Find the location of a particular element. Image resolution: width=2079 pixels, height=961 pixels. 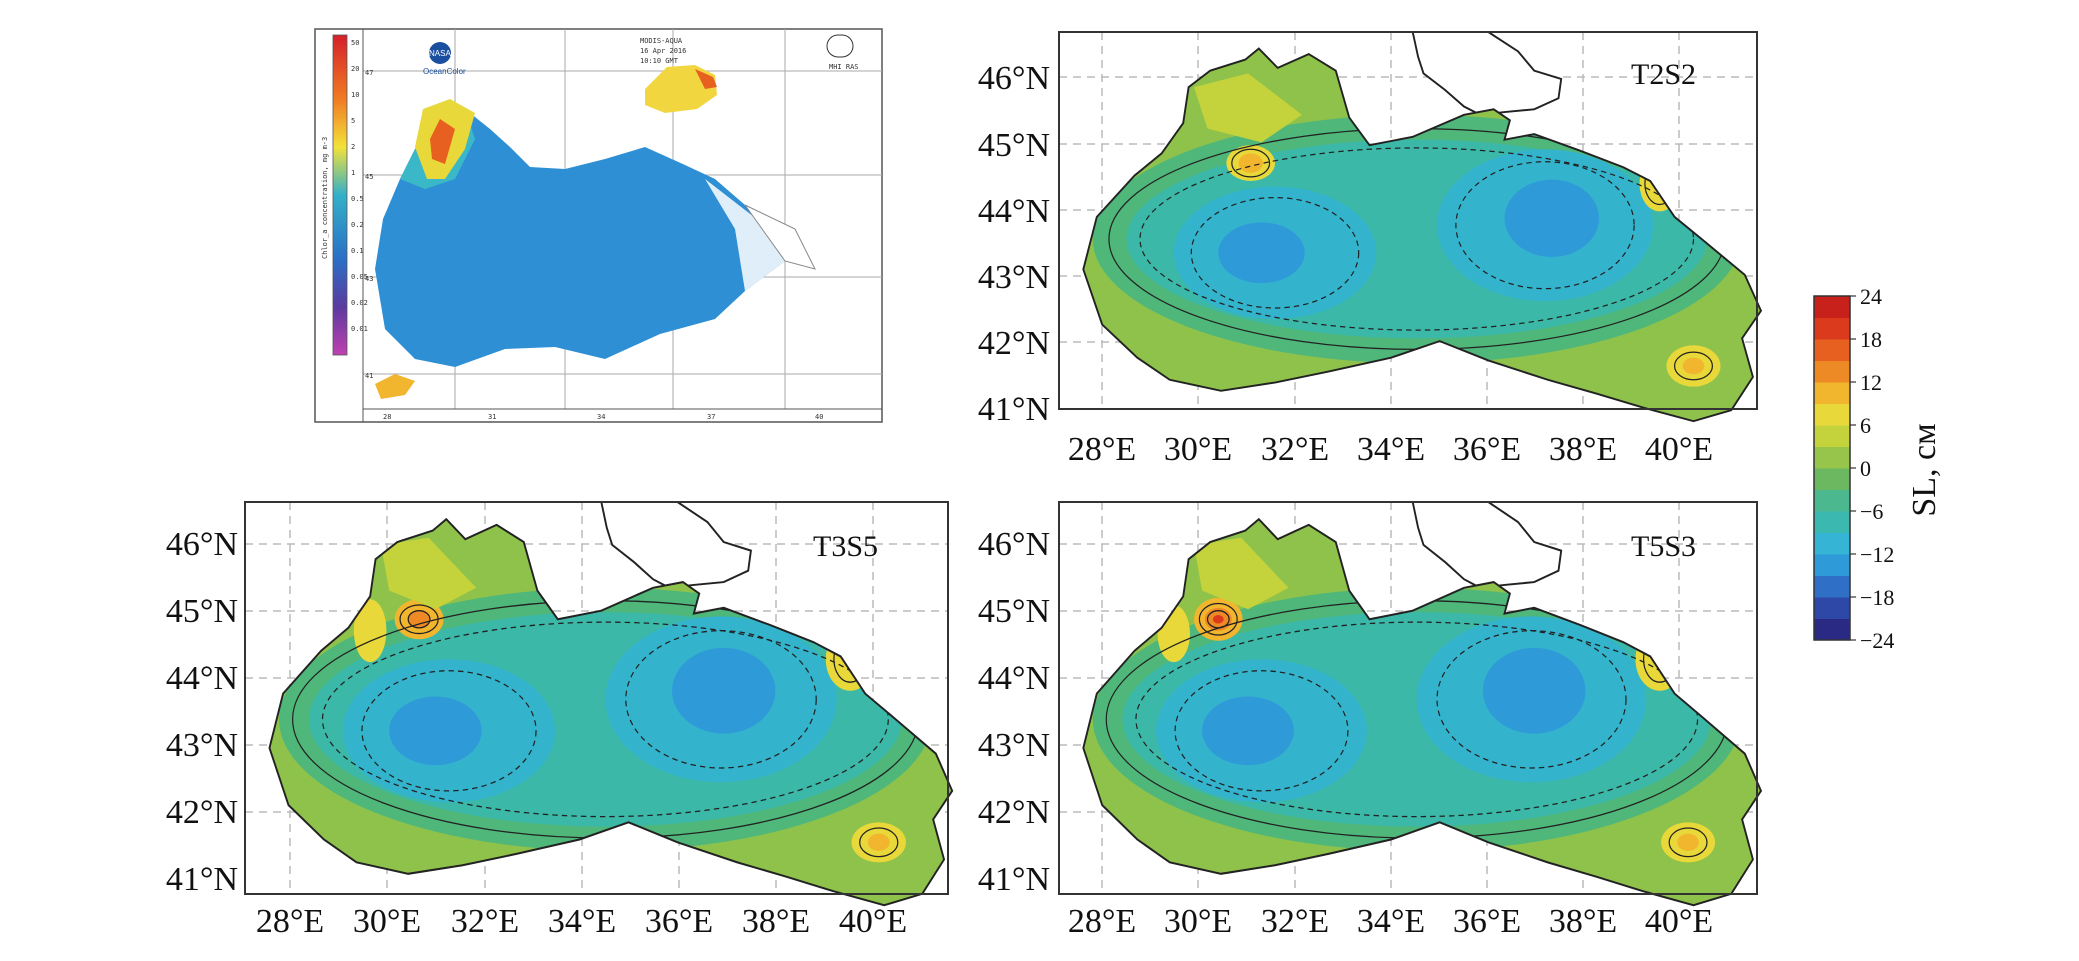

colorbar-swatches is located at coordinates (1832, 468).